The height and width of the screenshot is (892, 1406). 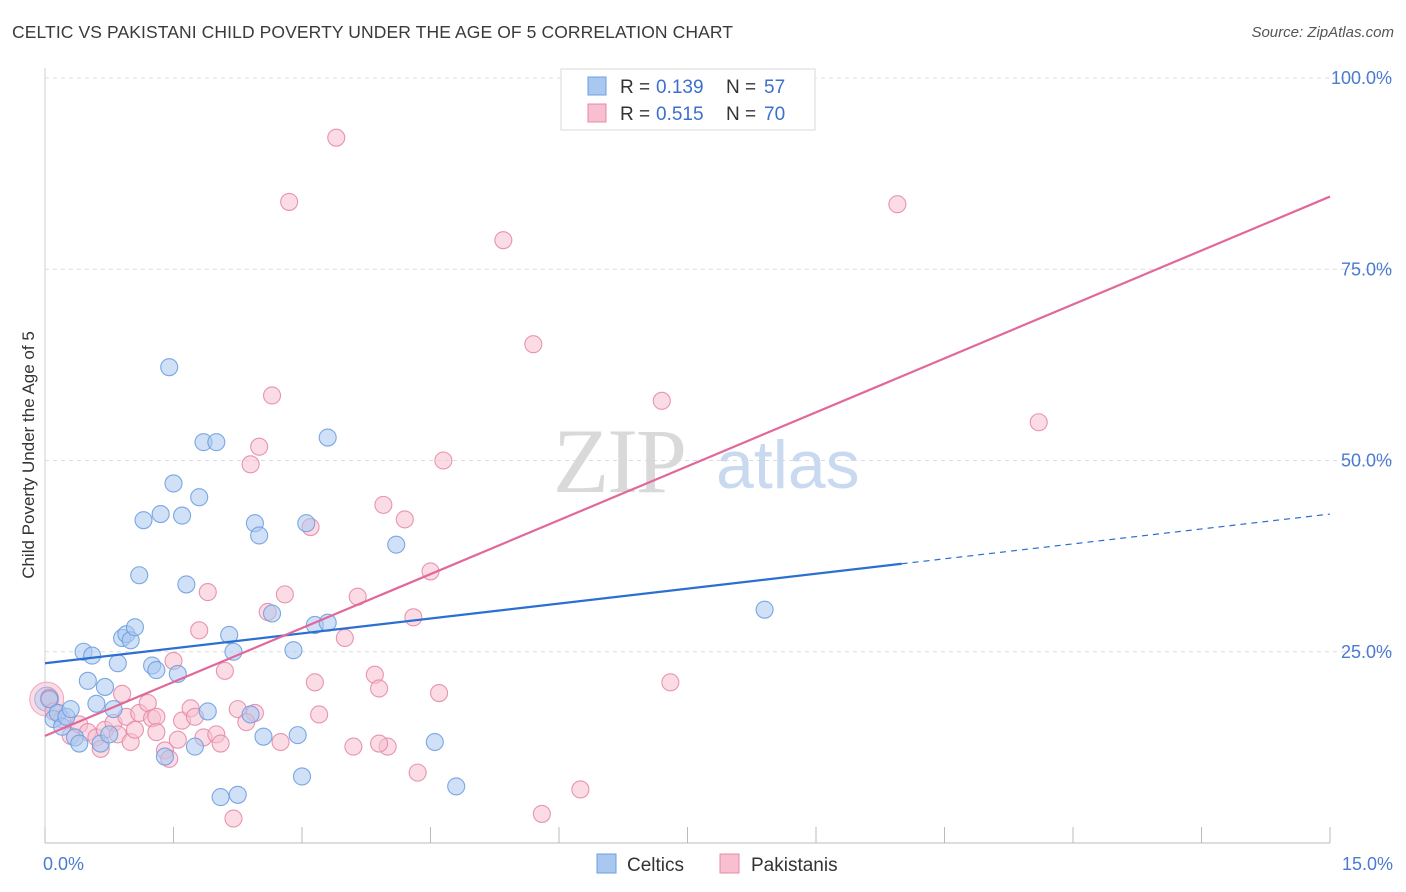 What do you see at coordinates (1322, 32) in the screenshot?
I see `source-label: Source: ZipAtlas.com` at bounding box center [1322, 32].